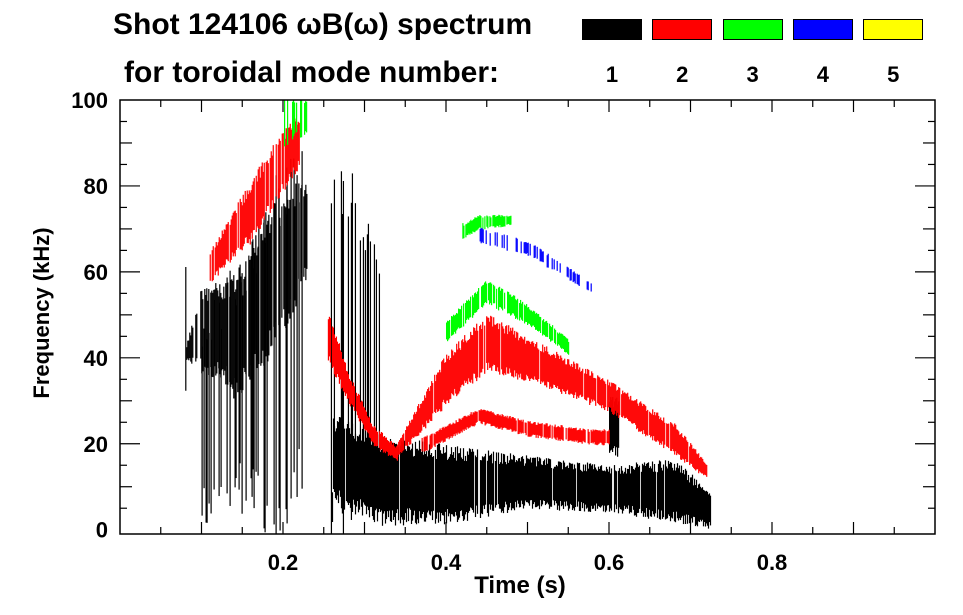 This screenshot has height=615, width=963. I want to click on legend-label-mode-4: 4, so click(823, 74).